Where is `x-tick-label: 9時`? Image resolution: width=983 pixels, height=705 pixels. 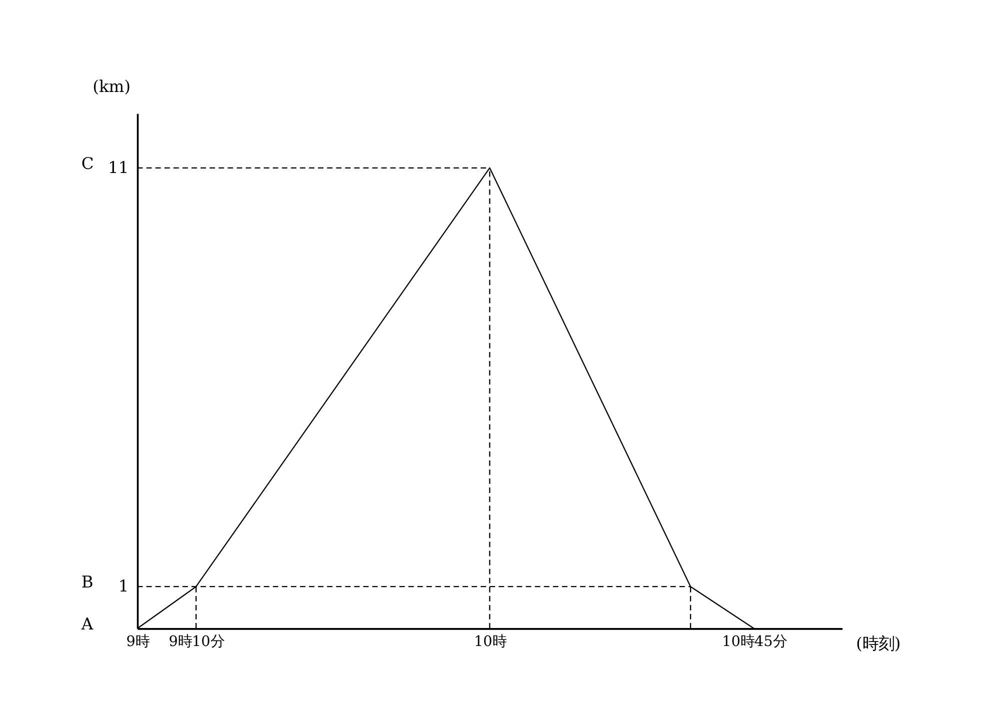 x-tick-label: 9時 is located at coordinates (138, 642).